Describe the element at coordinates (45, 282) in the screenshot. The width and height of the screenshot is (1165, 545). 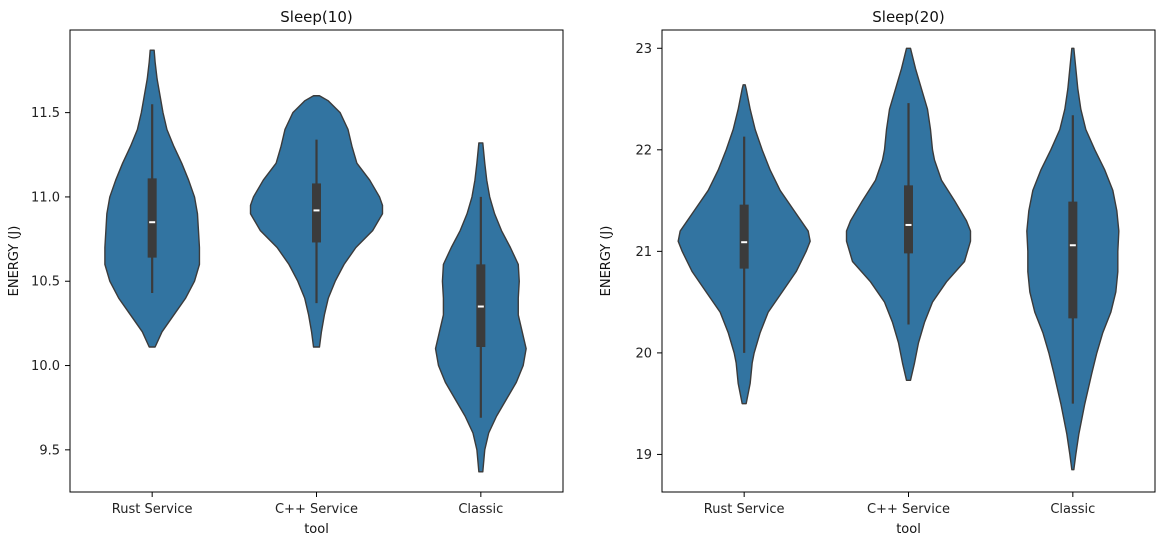
I see `y-tick-label: 10.5` at that location.